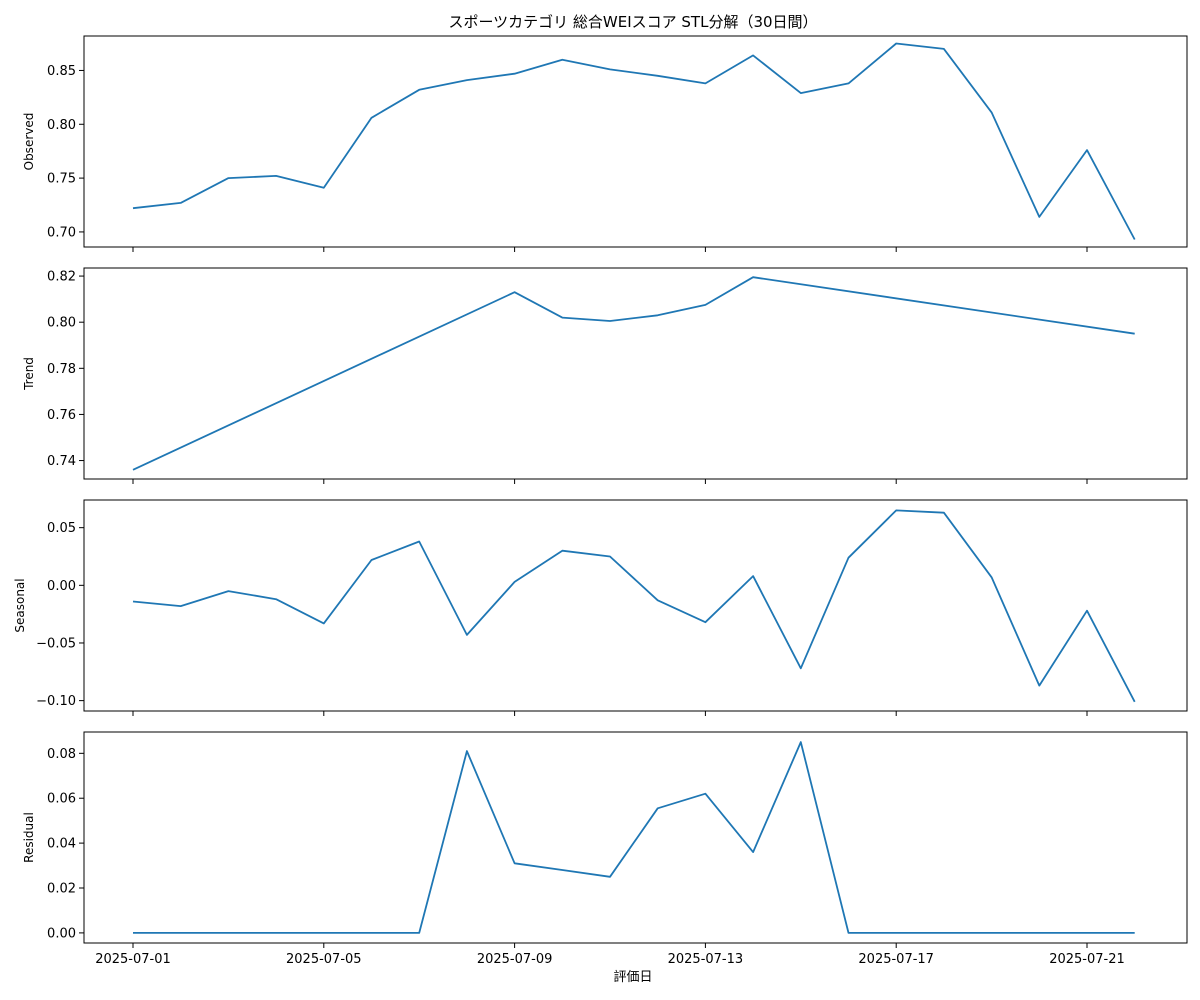 The width and height of the screenshot is (1200, 1000). Describe the element at coordinates (61, 415) in the screenshot. I see `y-tick-label: 0.76` at that location.